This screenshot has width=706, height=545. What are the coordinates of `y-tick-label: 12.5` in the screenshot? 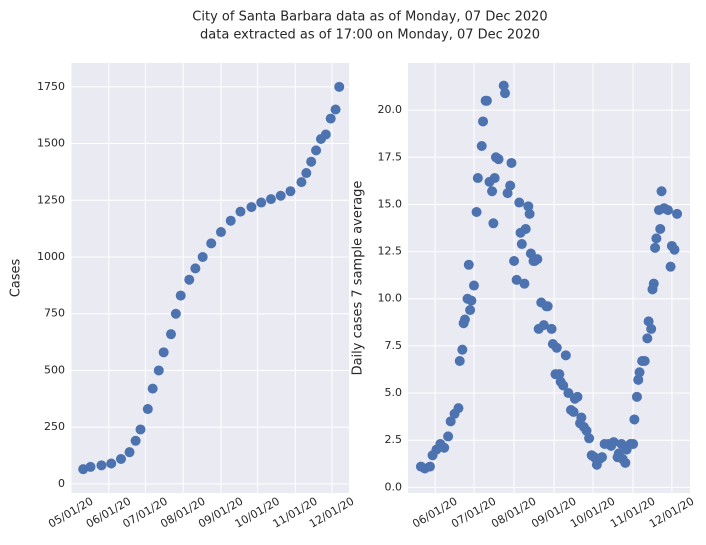 It's located at (390, 251).